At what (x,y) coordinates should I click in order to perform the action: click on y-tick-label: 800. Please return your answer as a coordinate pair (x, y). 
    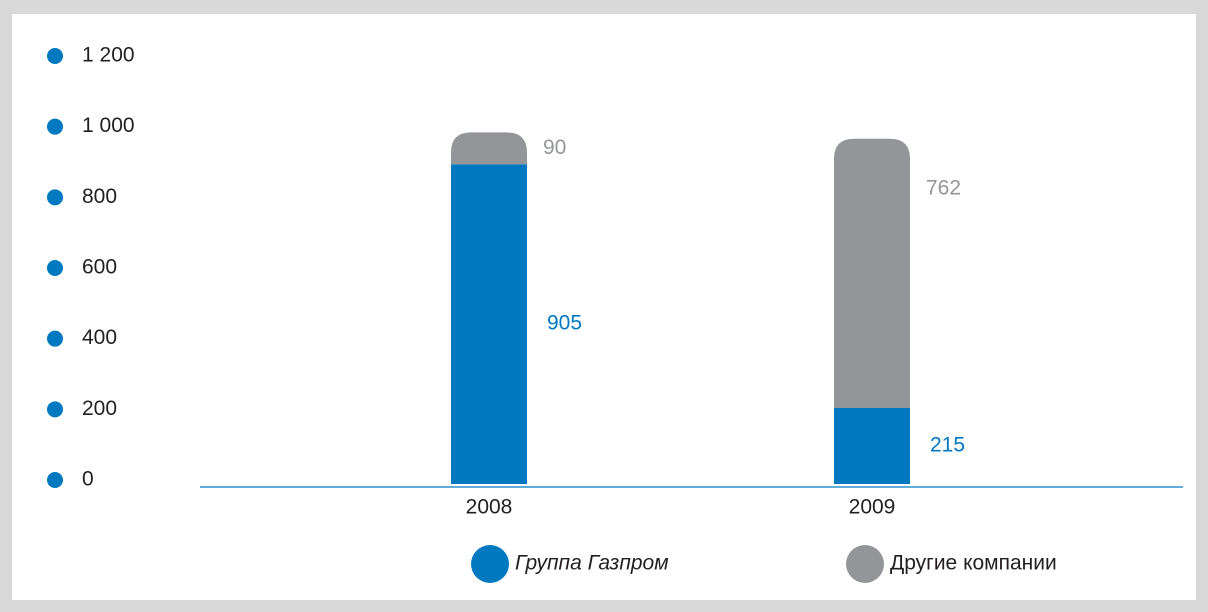
    Looking at the image, I should click on (99, 196).